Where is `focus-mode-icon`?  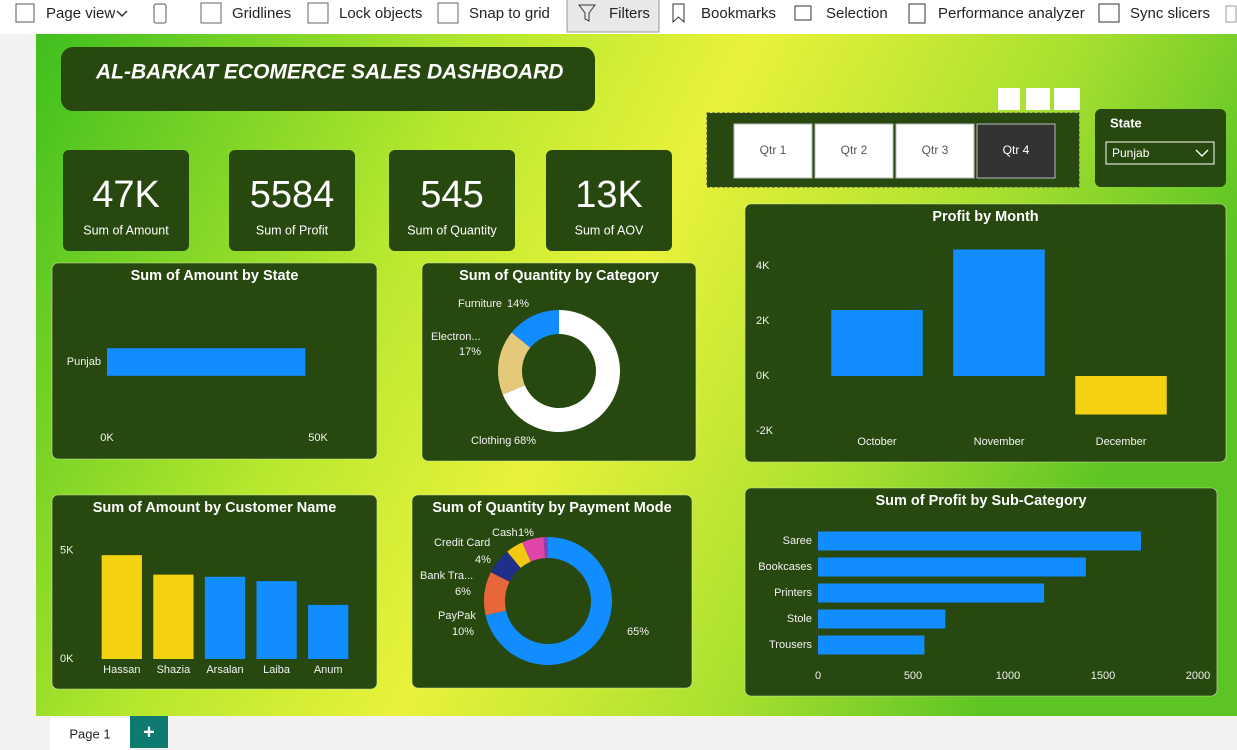 focus-mode-icon is located at coordinates (1038, 99).